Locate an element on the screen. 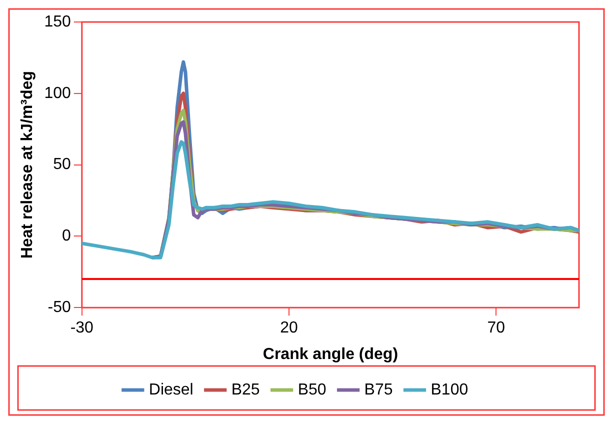  y-tick-label: 100 is located at coordinates (57, 93).